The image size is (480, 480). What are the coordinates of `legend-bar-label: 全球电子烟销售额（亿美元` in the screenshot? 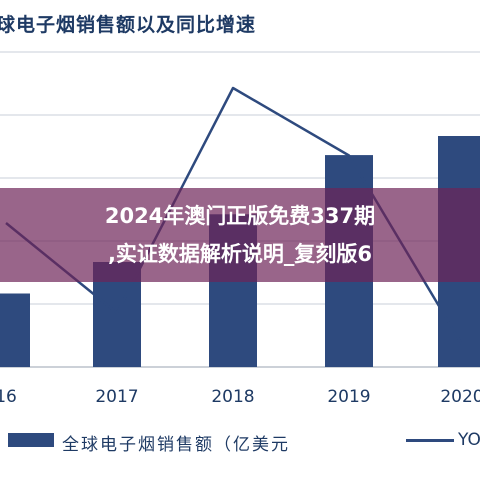 It's located at (176, 445).